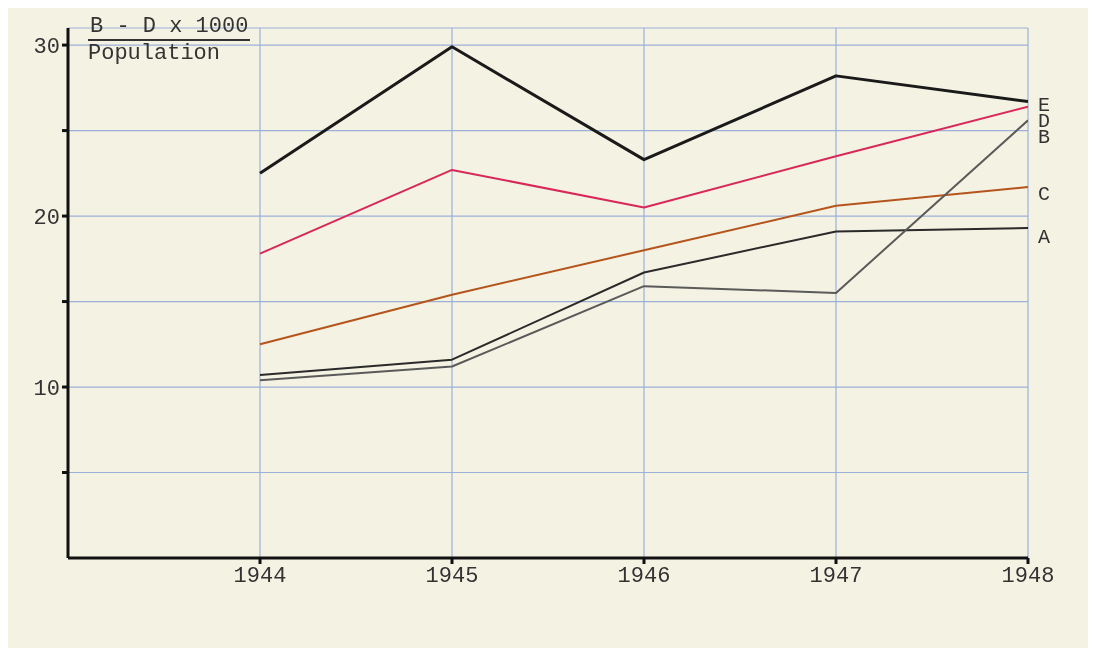 This screenshot has width=1097, height=659. What do you see at coordinates (1044, 194) in the screenshot?
I see `series-label: C` at bounding box center [1044, 194].